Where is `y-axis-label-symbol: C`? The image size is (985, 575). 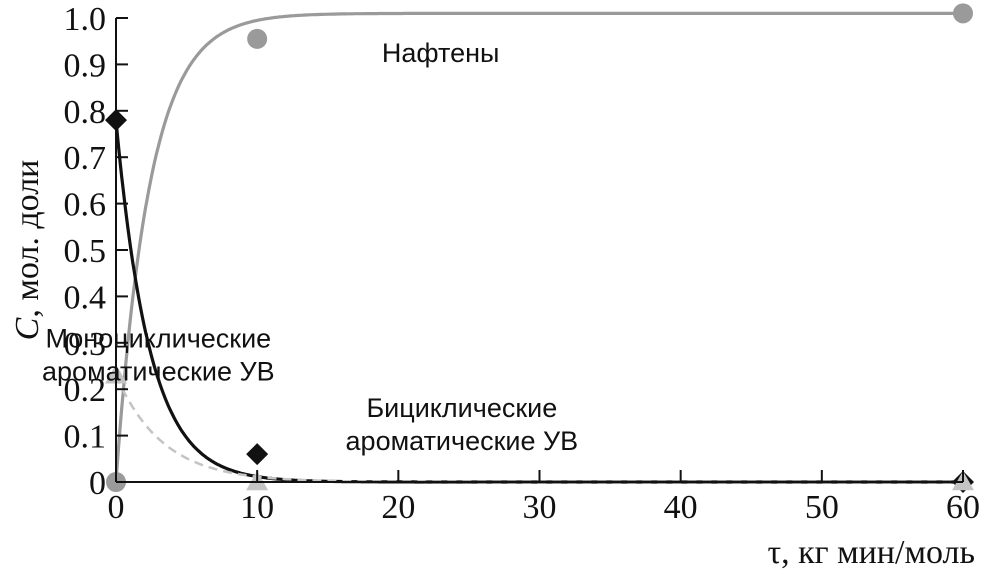 y-axis-label-symbol: C is located at coordinates (27, 328).